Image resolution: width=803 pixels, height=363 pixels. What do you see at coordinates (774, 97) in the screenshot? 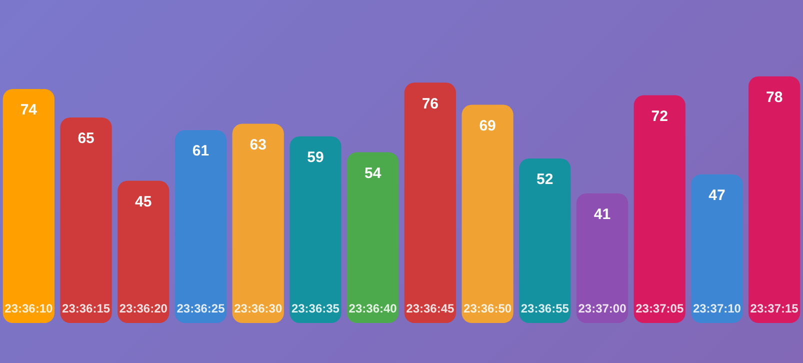
I see `data-label: 78` at bounding box center [774, 97].